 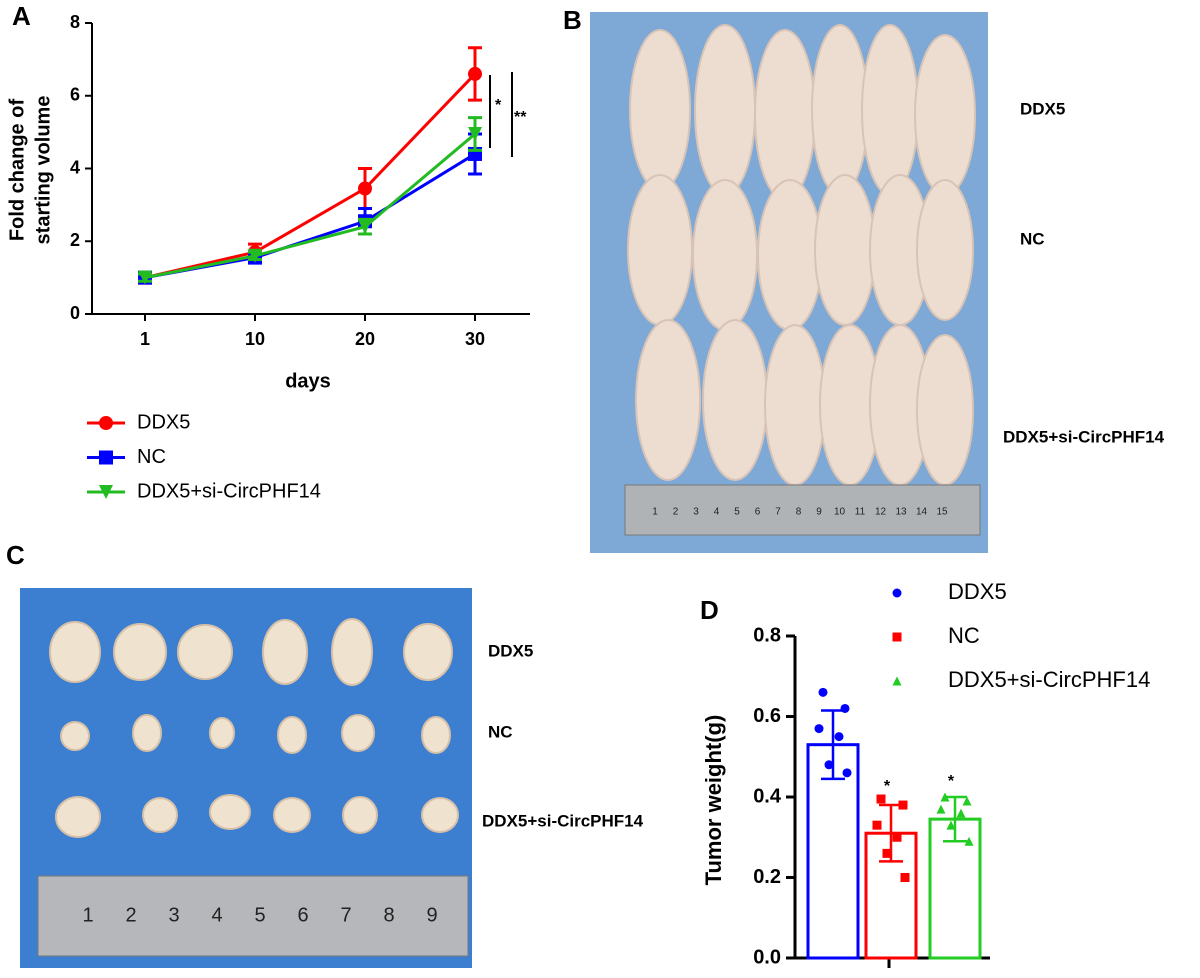 What do you see at coordinates (713, 800) in the screenshot?
I see `y-axis-label: Tumor weight(g)` at bounding box center [713, 800].